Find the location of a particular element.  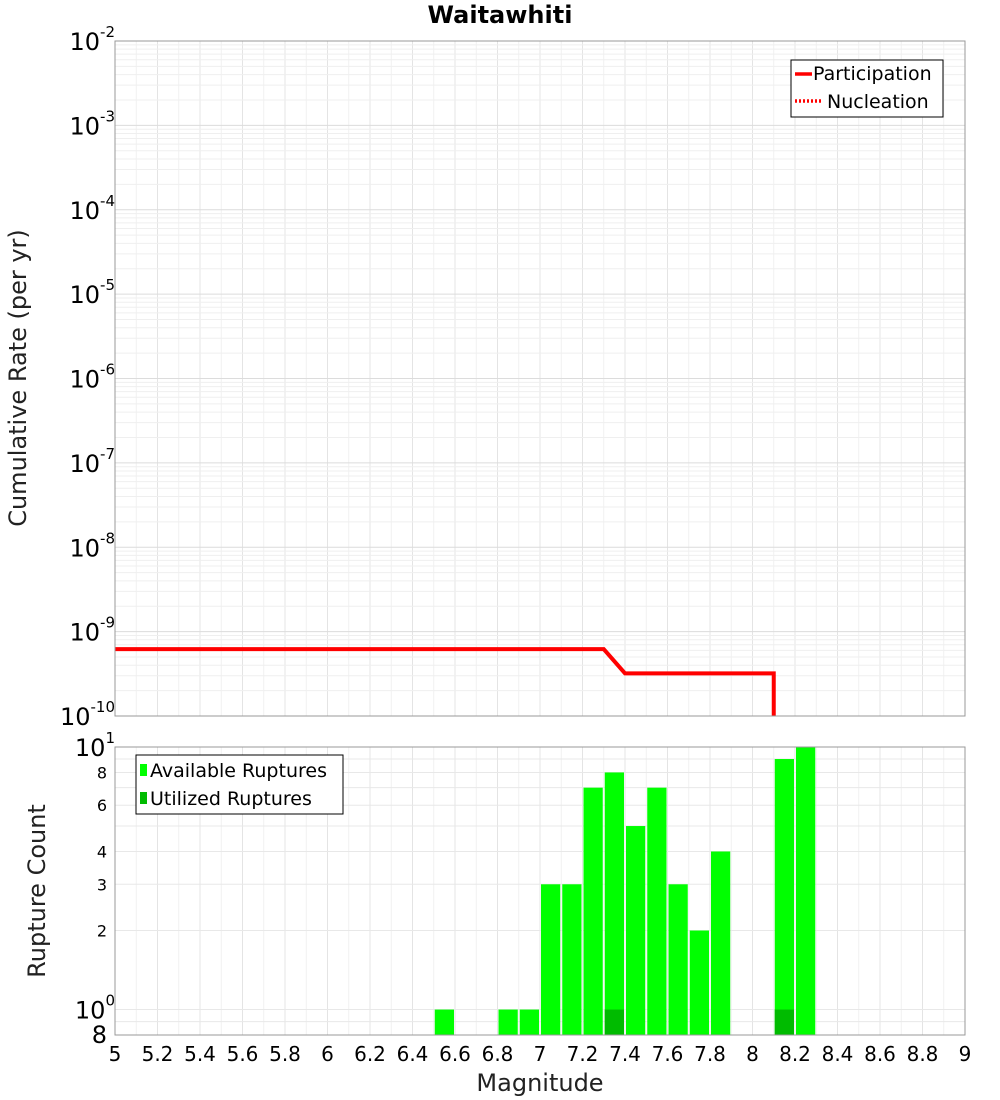

legend-utilized-swatch is located at coordinates (143, 798).